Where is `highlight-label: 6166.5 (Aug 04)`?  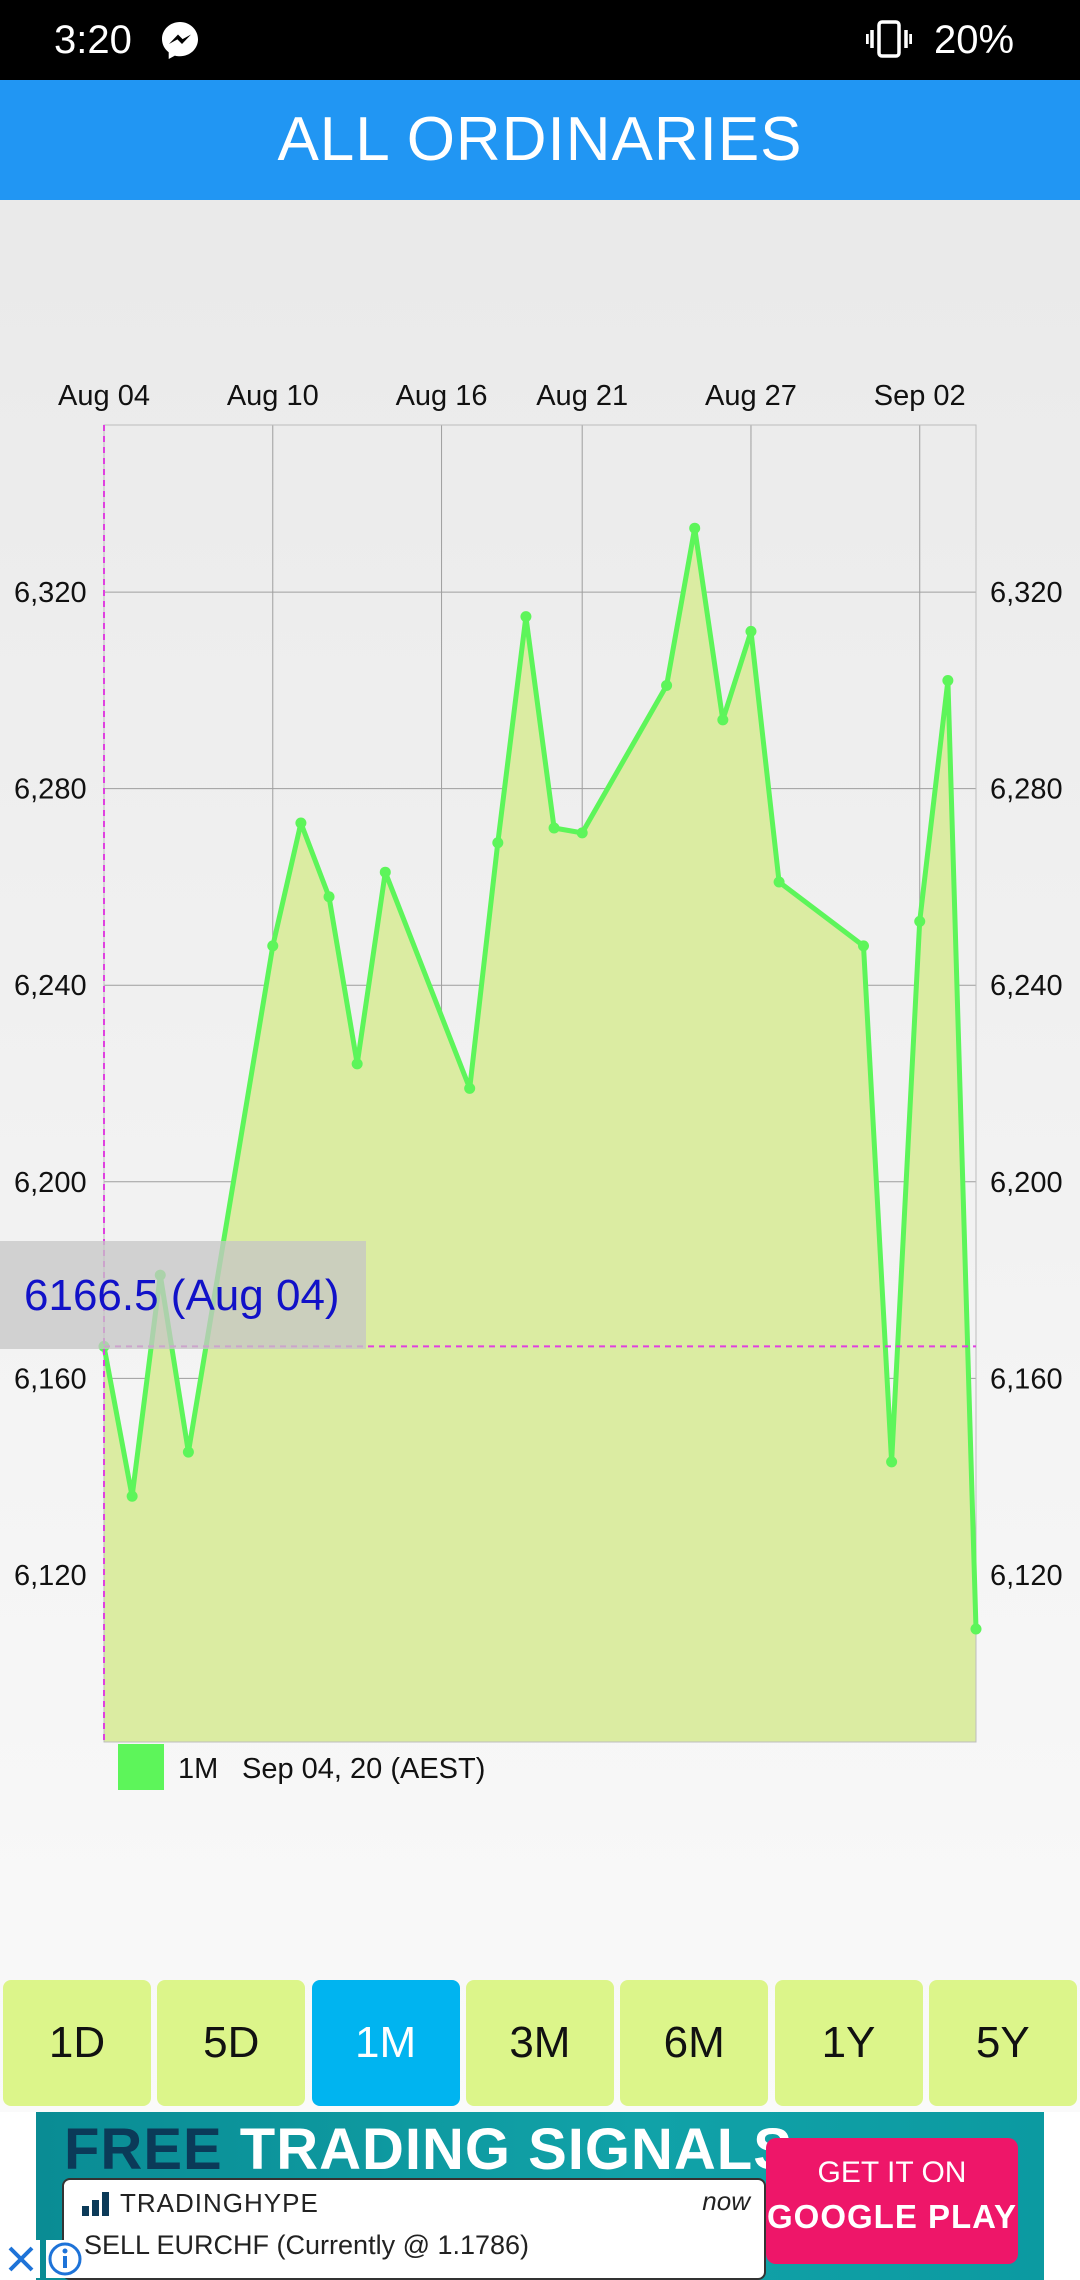 highlight-label: 6166.5 (Aug 04) is located at coordinates (182, 1295).